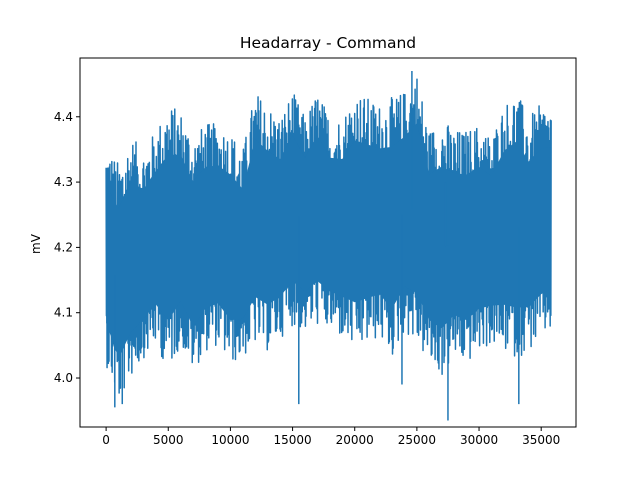 The width and height of the screenshot is (640, 480). Describe the element at coordinates (63, 117) in the screenshot. I see `y-tick-label: 4.4` at that location.